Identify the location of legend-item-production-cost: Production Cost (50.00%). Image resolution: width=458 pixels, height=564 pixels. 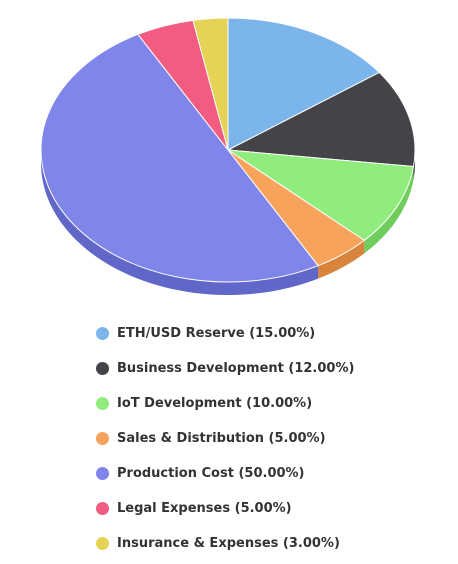
(225, 473).